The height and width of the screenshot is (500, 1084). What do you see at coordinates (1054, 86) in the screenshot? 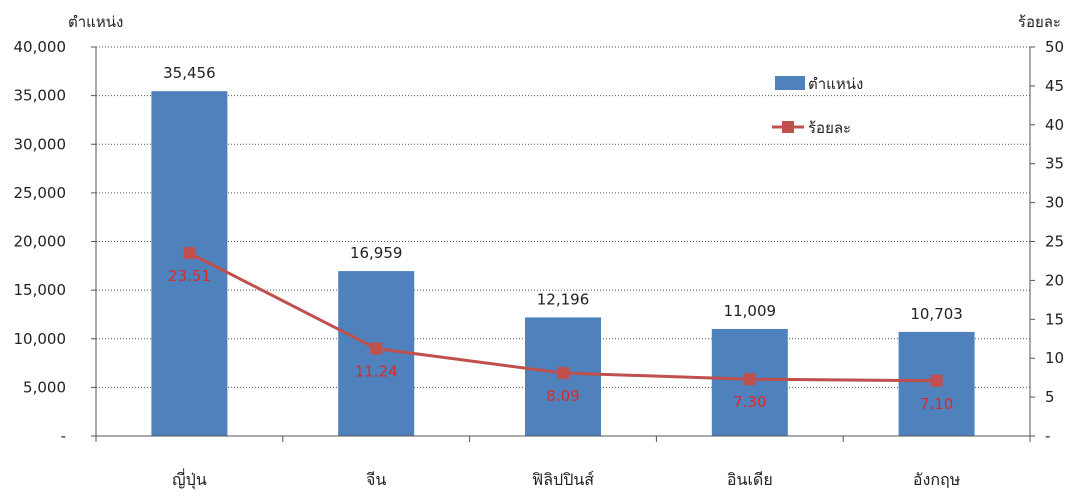
I see `y2-tick-label: 45` at bounding box center [1054, 86].